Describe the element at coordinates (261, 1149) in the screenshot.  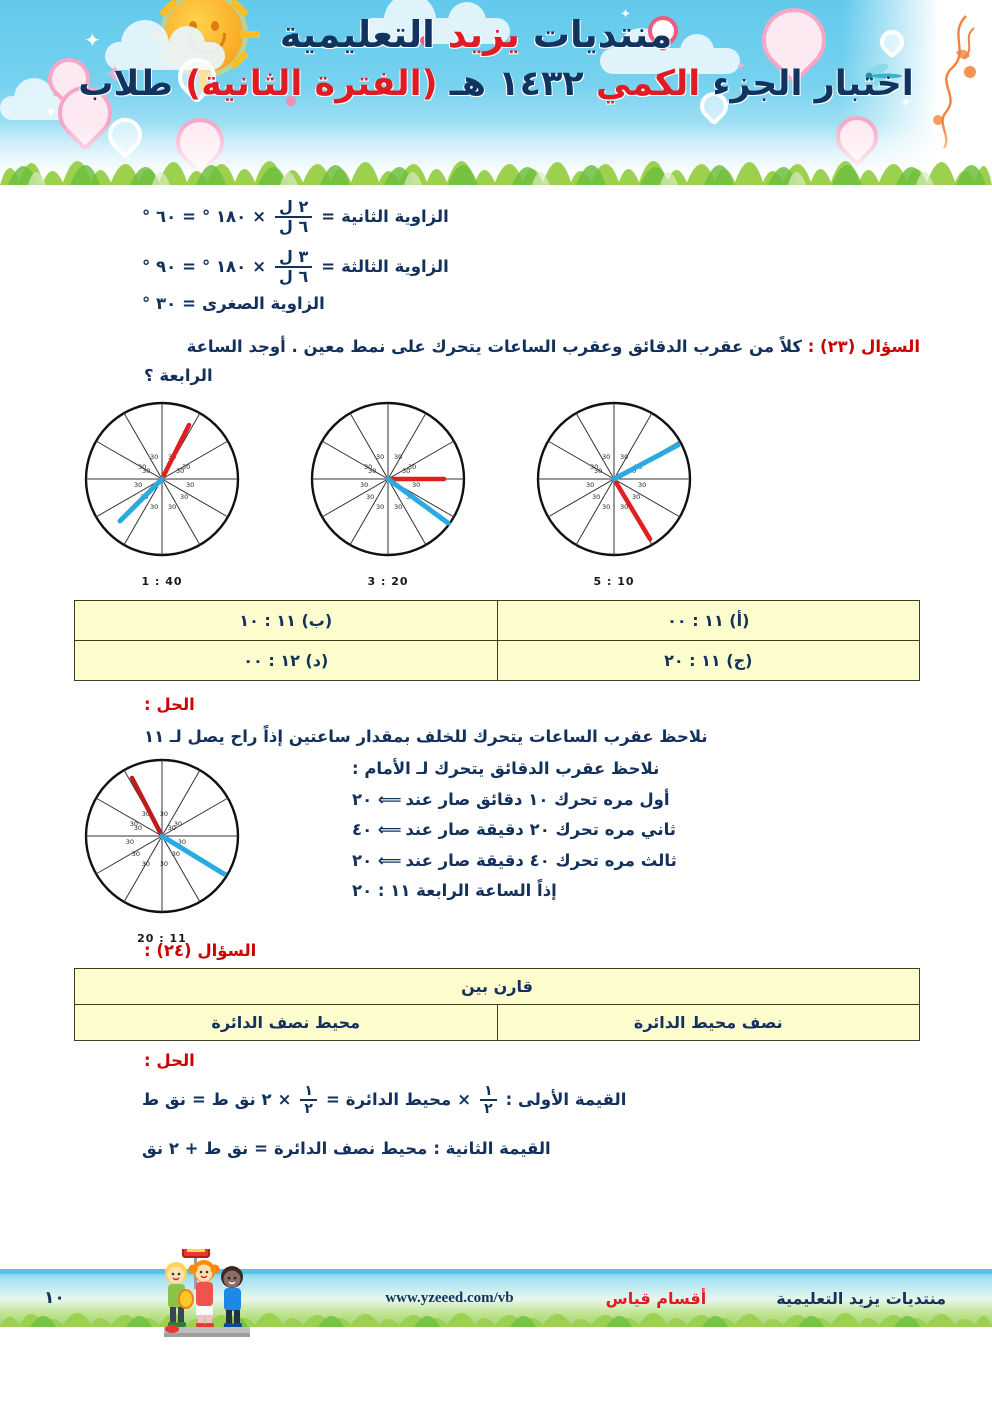
I see `value2-equals: =` at that location.